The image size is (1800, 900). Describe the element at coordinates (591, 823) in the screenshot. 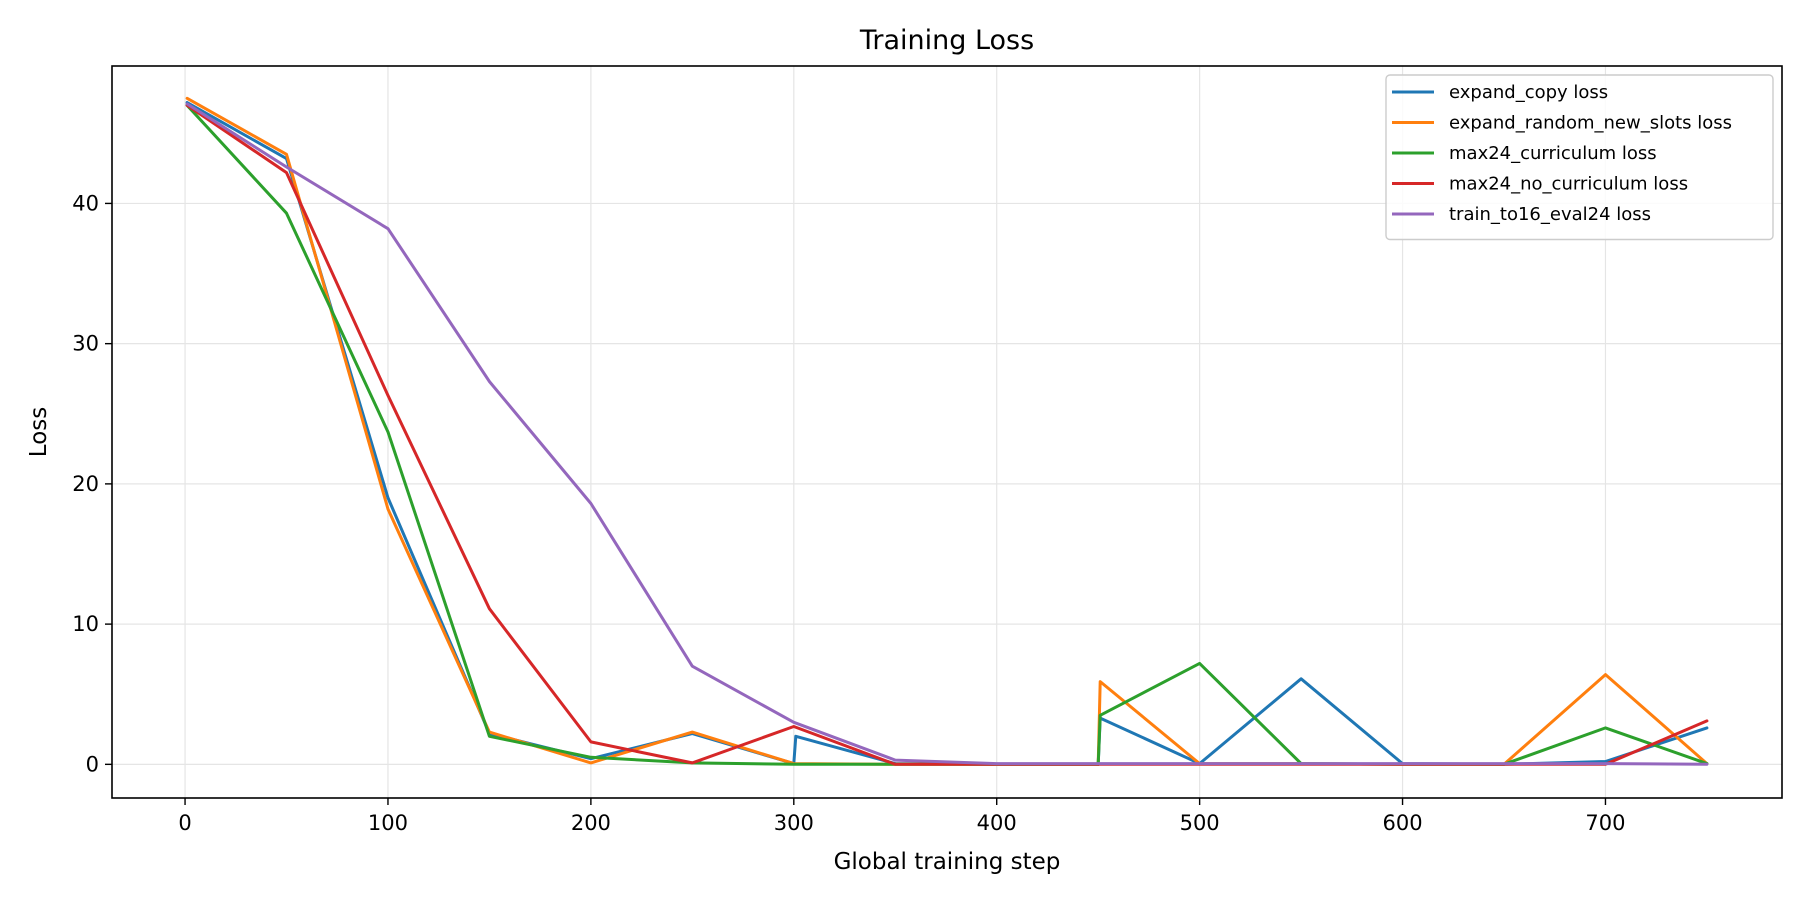

I see `x-tick-label: 200` at that location.